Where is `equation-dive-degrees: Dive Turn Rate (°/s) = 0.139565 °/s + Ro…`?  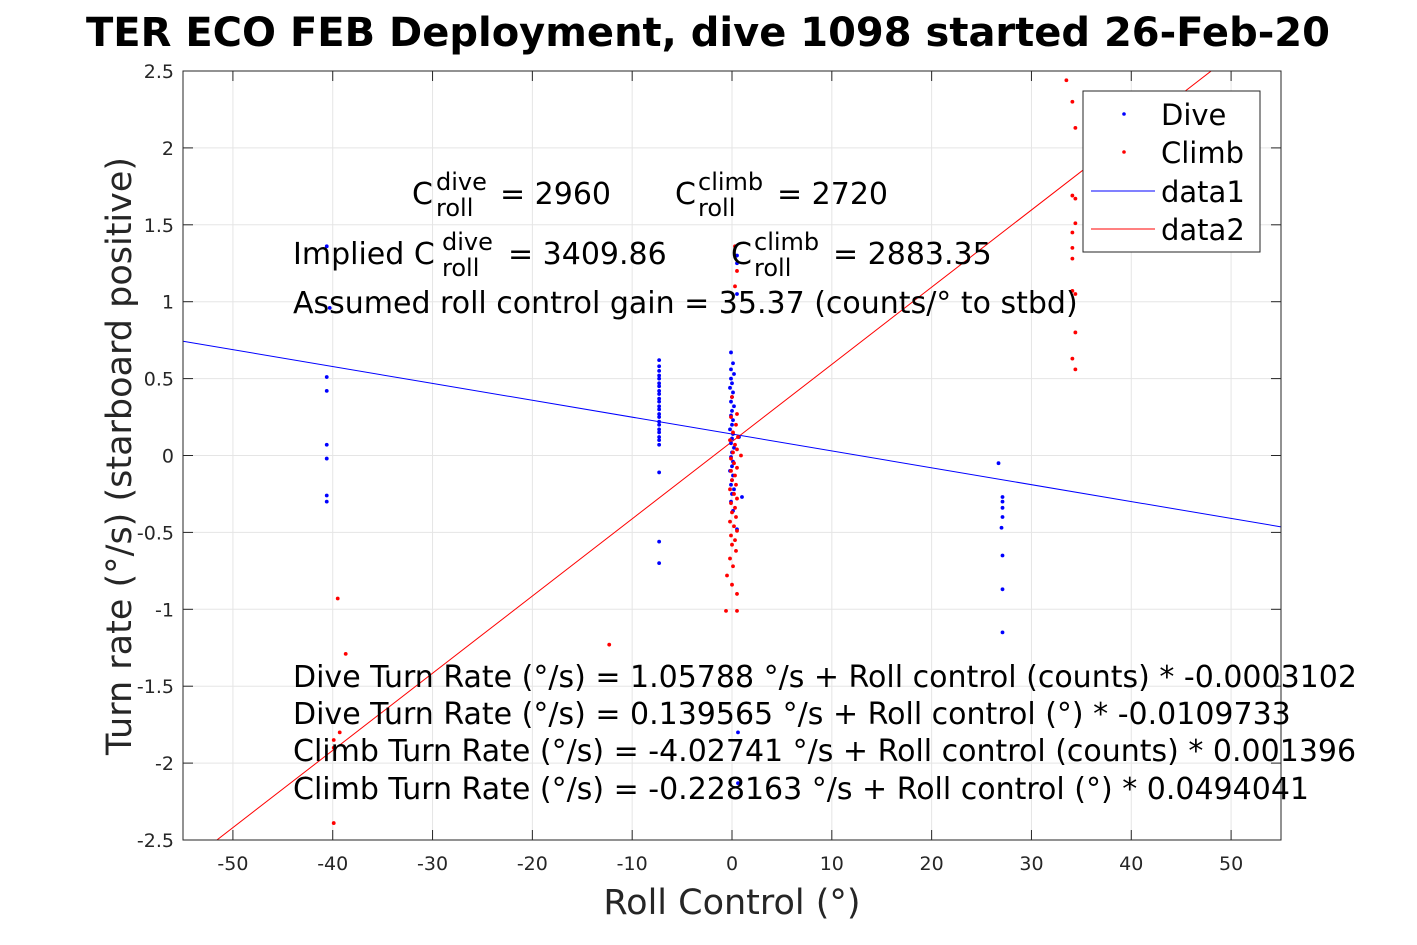 equation-dive-degrees: Dive Turn Rate (°/s) = 0.139565 °/s + Ro… is located at coordinates (792, 714).